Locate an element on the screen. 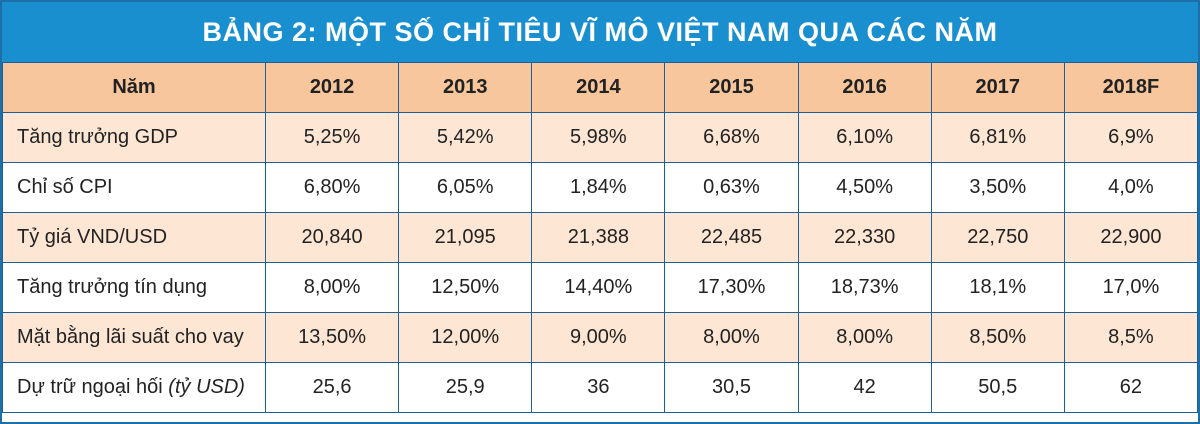  data-cell: 1,84% is located at coordinates (598, 187).